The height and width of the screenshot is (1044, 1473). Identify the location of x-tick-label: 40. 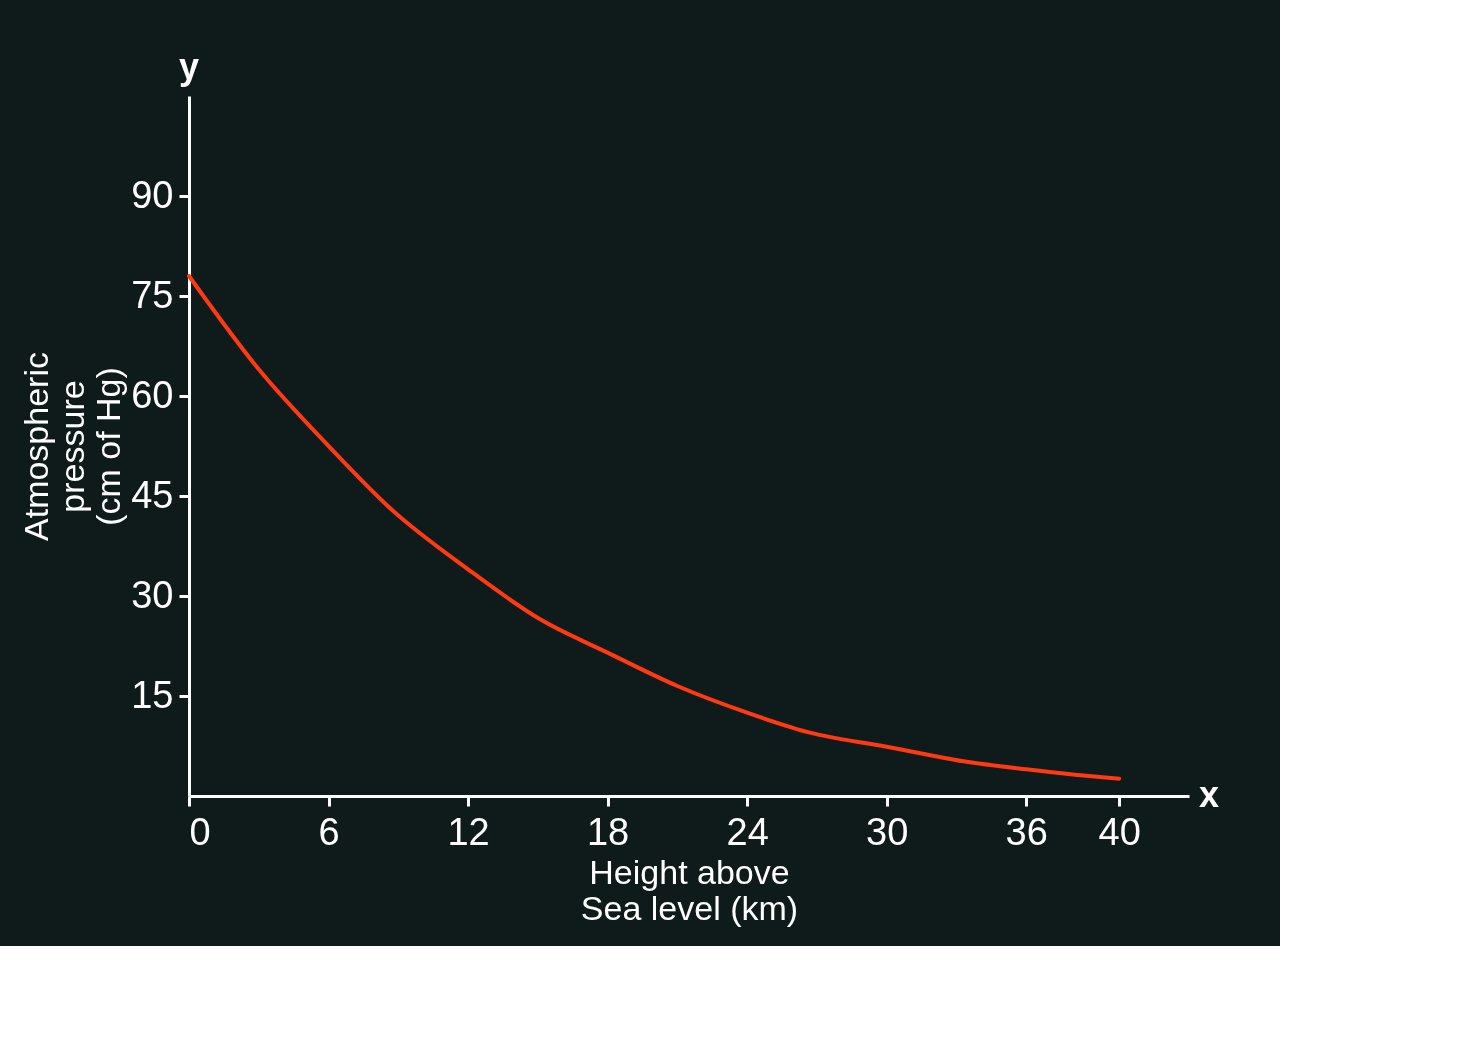
(1119, 831).